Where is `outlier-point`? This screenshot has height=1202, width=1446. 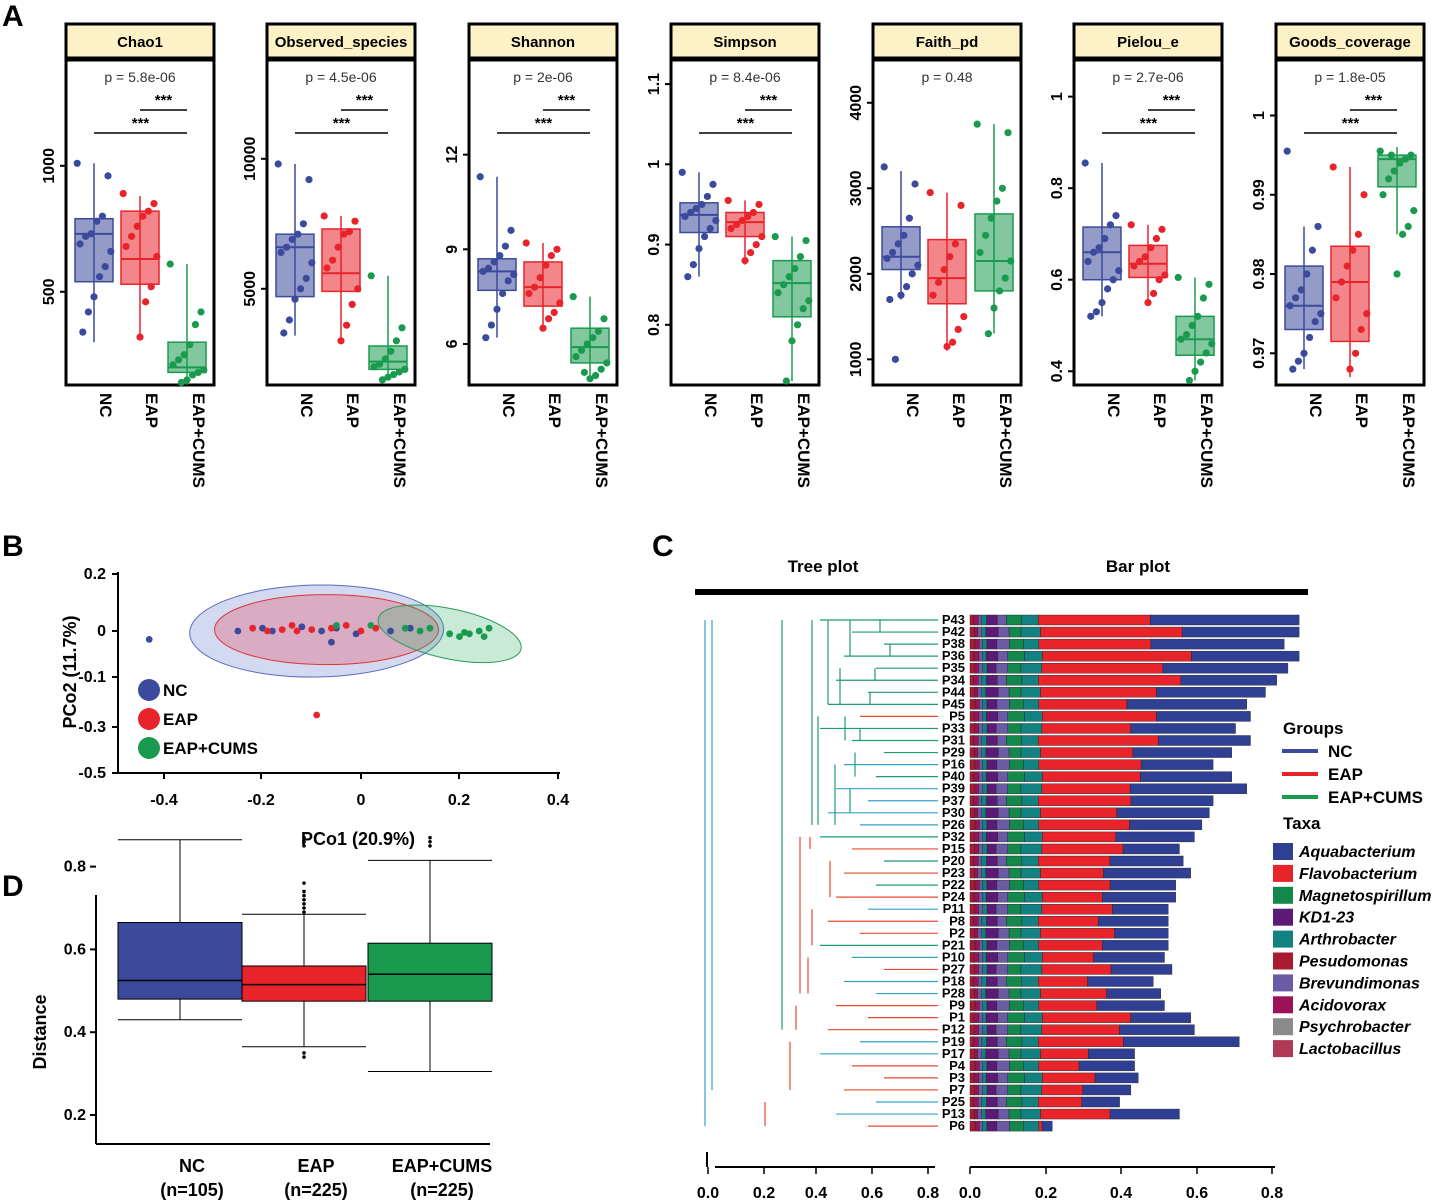
outlier-point is located at coordinates (304, 895).